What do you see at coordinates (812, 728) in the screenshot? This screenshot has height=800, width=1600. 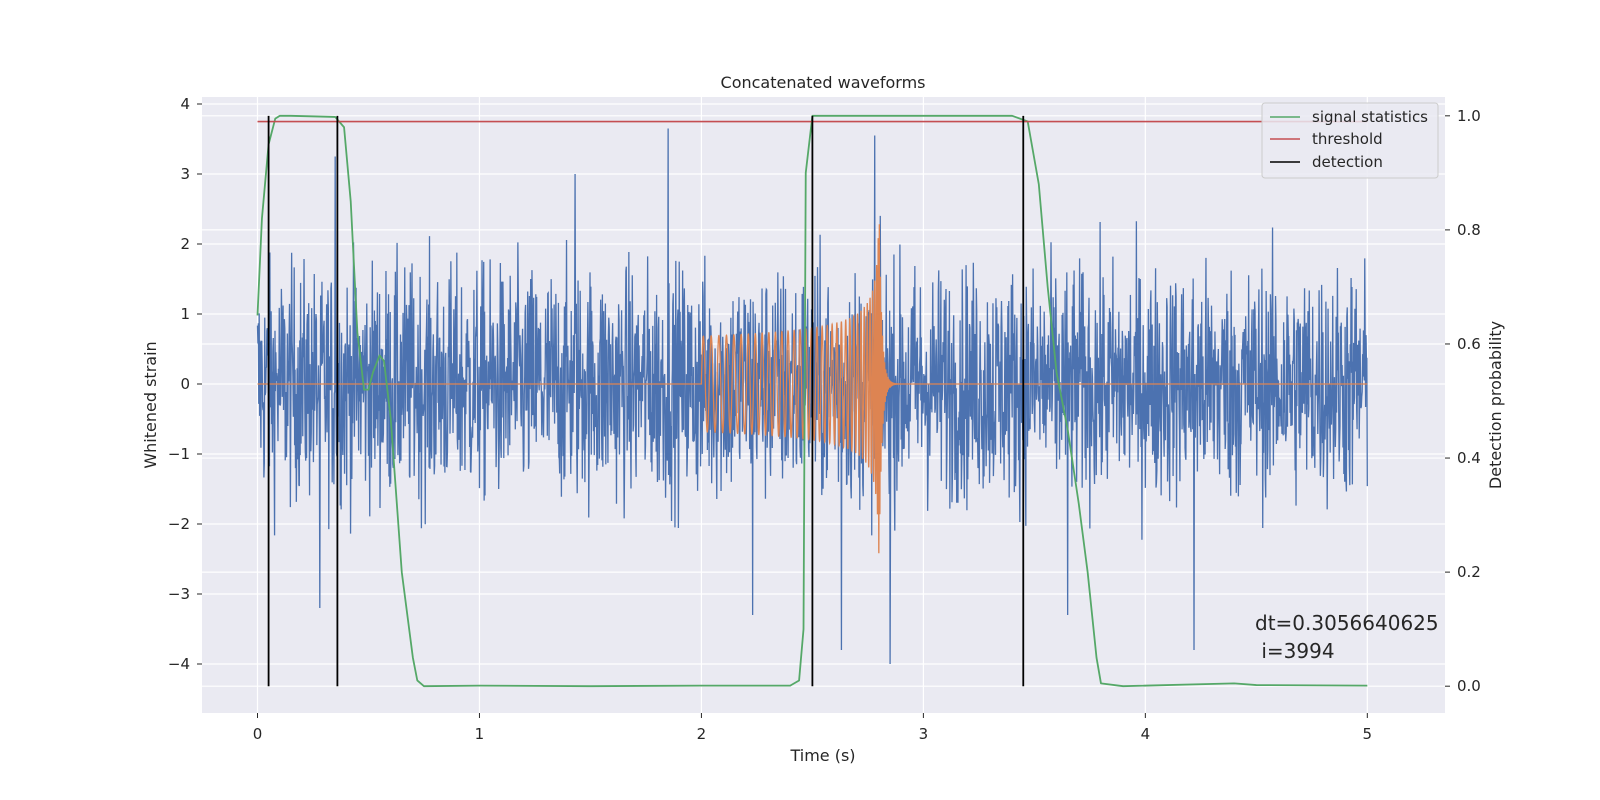 I see `x-ticks: 0 1 2 3 4 5` at bounding box center [812, 728].